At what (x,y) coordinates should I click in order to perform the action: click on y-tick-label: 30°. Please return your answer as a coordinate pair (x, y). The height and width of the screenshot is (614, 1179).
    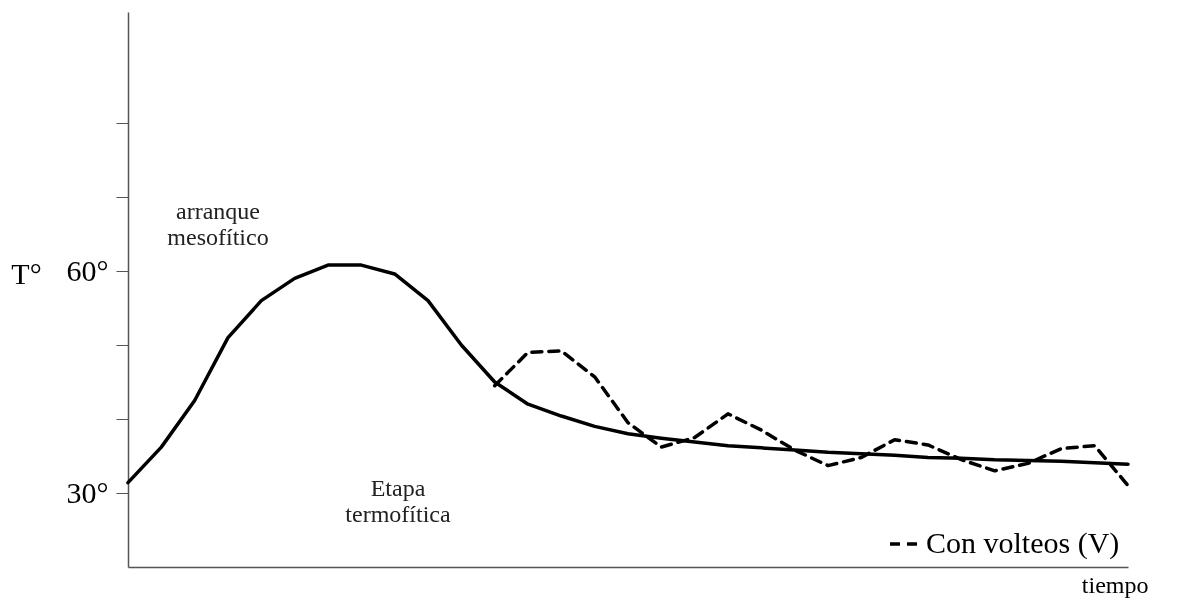
    Looking at the image, I should click on (87, 492).